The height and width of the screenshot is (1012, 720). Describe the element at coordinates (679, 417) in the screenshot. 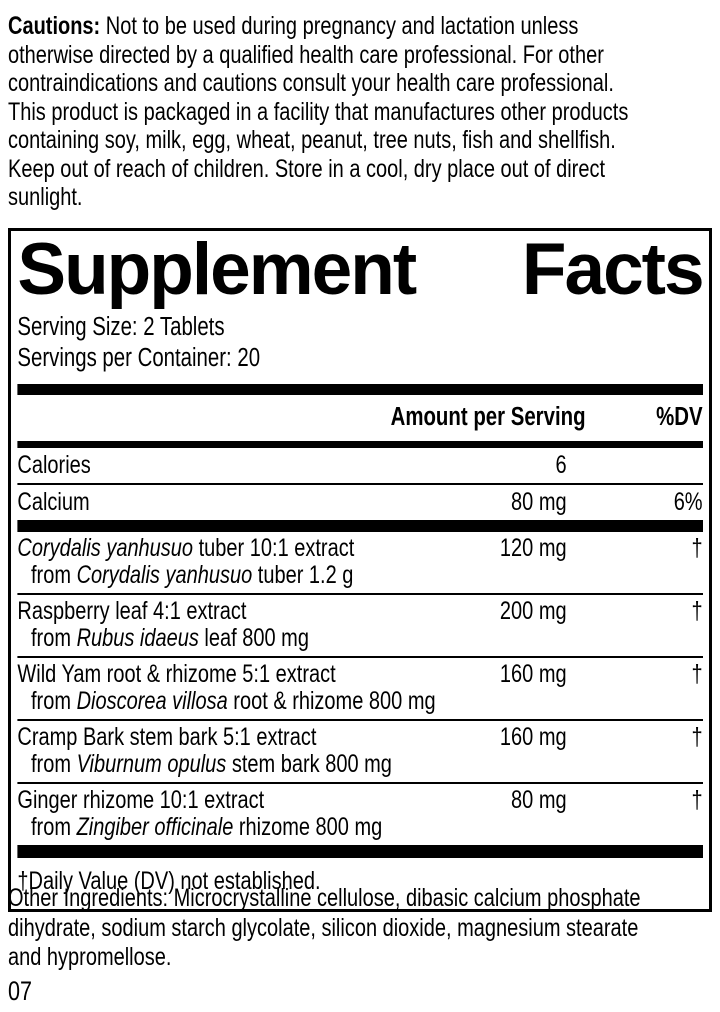

I see `column-header-dv: %DV` at that location.